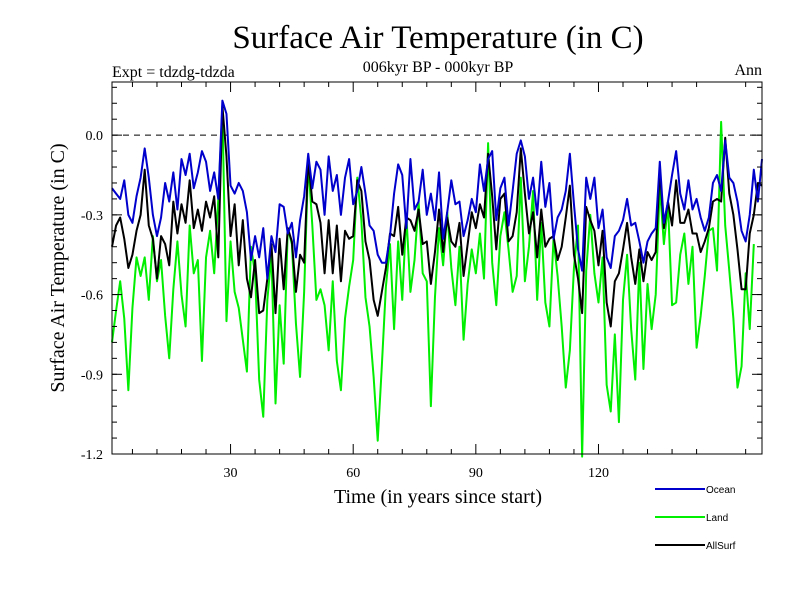  What do you see at coordinates (720, 490) in the screenshot?
I see `legend-label-ocean: Ocean` at bounding box center [720, 490].